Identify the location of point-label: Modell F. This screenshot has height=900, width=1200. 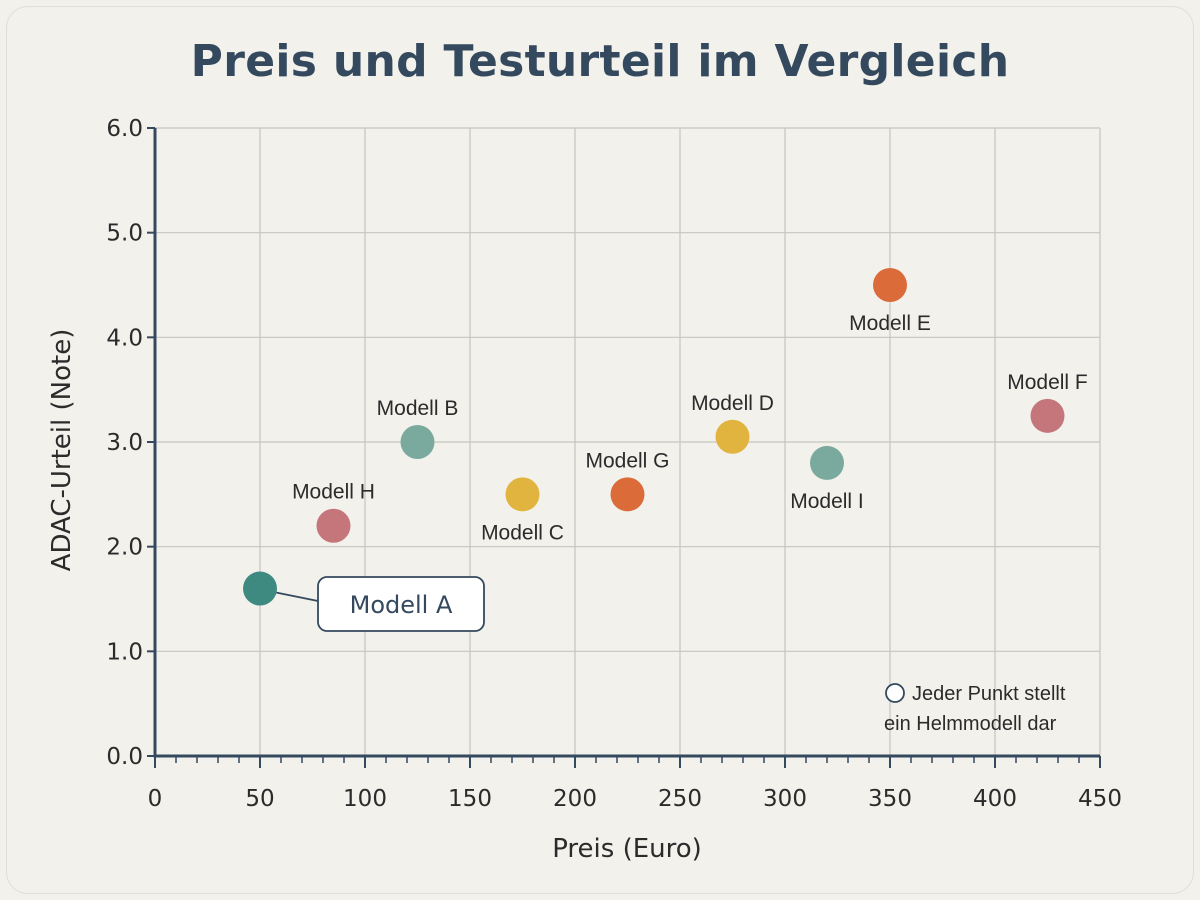
(1047, 382).